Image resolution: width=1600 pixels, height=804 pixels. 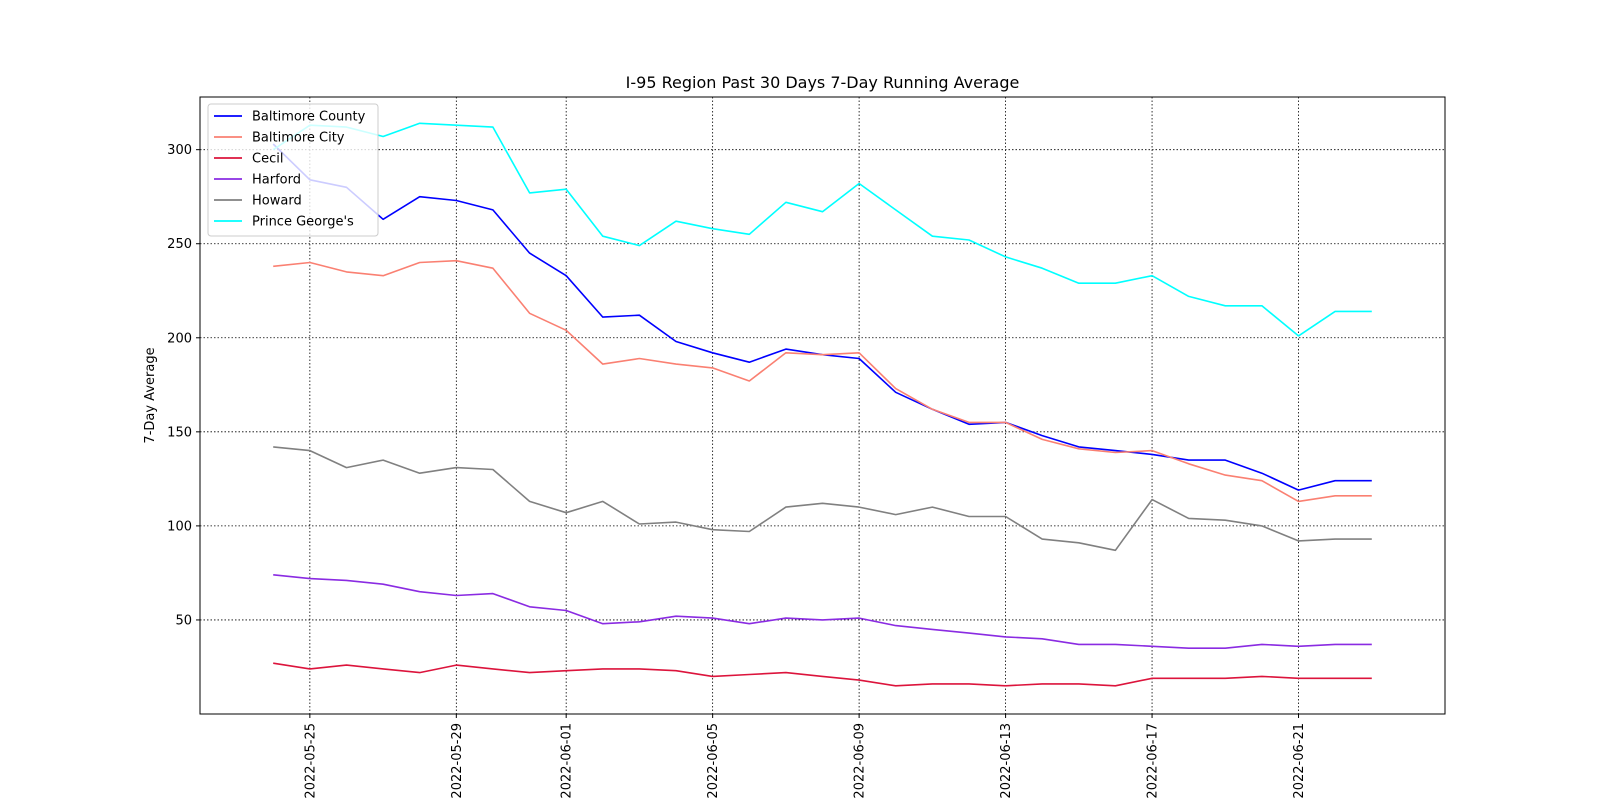 What do you see at coordinates (822, 674) in the screenshot?
I see `series-line-cecil` at bounding box center [822, 674].